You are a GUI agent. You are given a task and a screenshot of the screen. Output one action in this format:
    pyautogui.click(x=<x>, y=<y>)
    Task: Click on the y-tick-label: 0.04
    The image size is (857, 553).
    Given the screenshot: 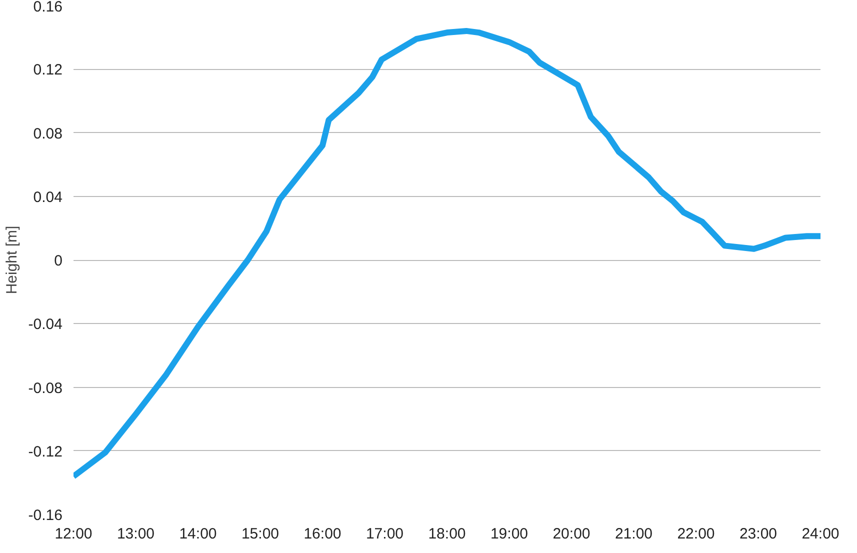 What is the action you would take?
    pyautogui.click(x=48, y=197)
    